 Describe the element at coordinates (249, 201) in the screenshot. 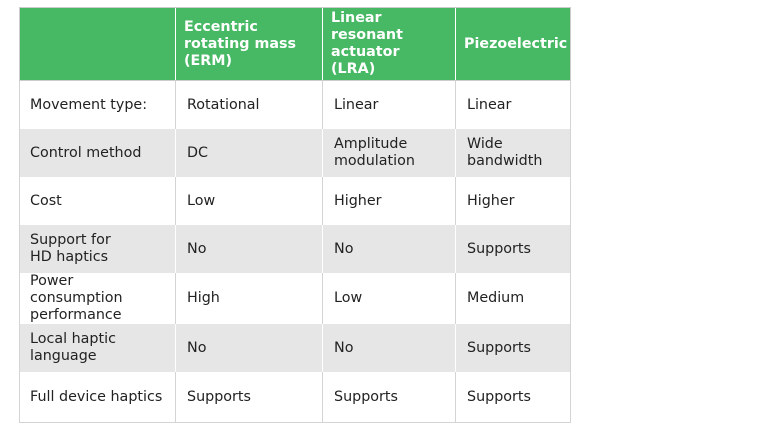

I see `cell-erm: Low` at that location.